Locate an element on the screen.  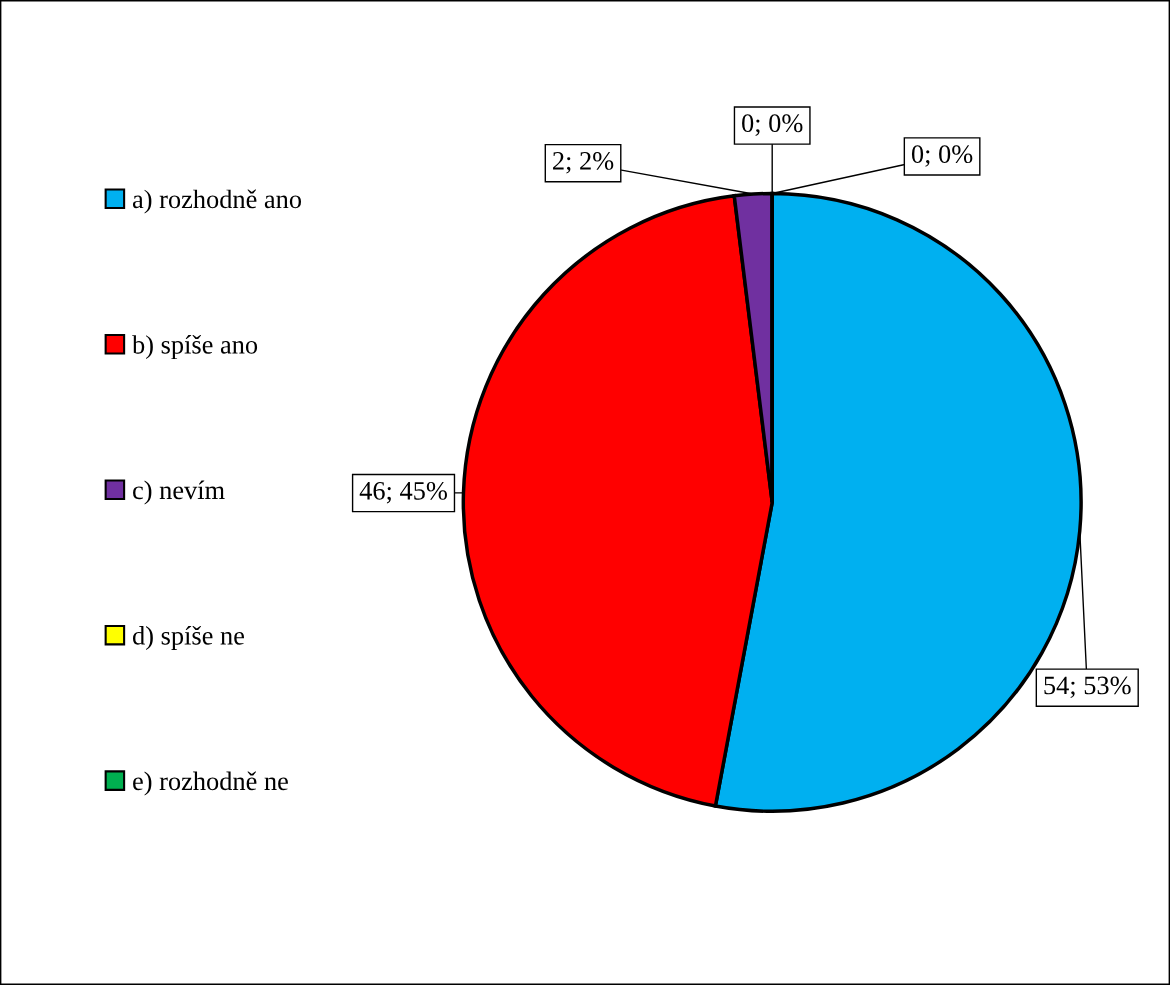
legend-label: c) nevím is located at coordinates (179, 492).